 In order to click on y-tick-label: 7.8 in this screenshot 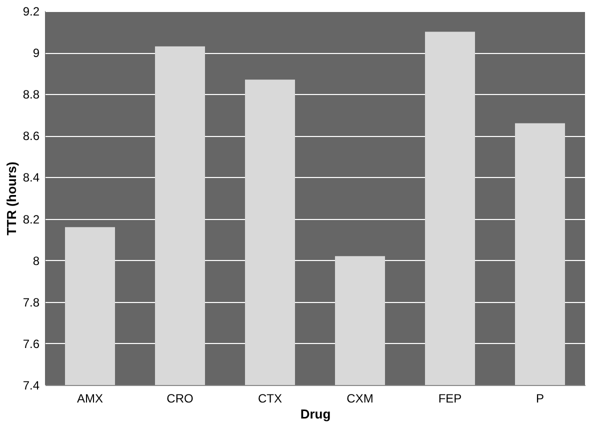, I will do `click(31, 302)`.